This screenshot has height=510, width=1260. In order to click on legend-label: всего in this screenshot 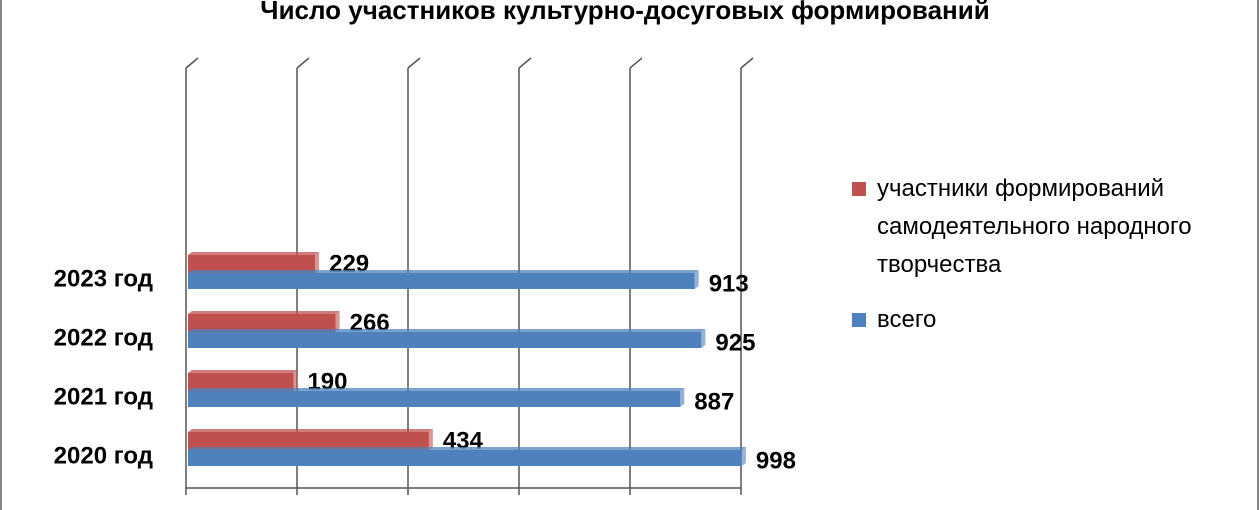, I will do `click(907, 319)`.